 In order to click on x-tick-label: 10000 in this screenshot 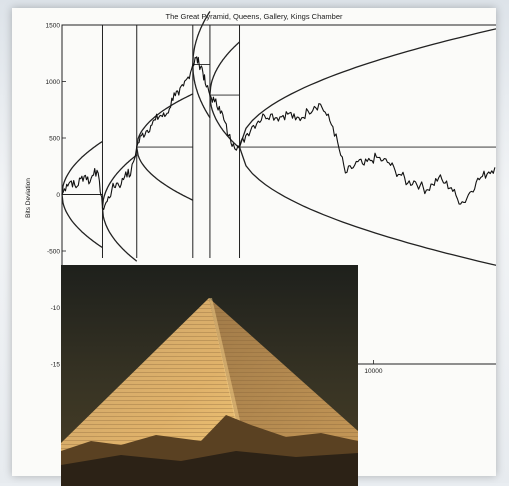, I will do `click(373, 371)`.